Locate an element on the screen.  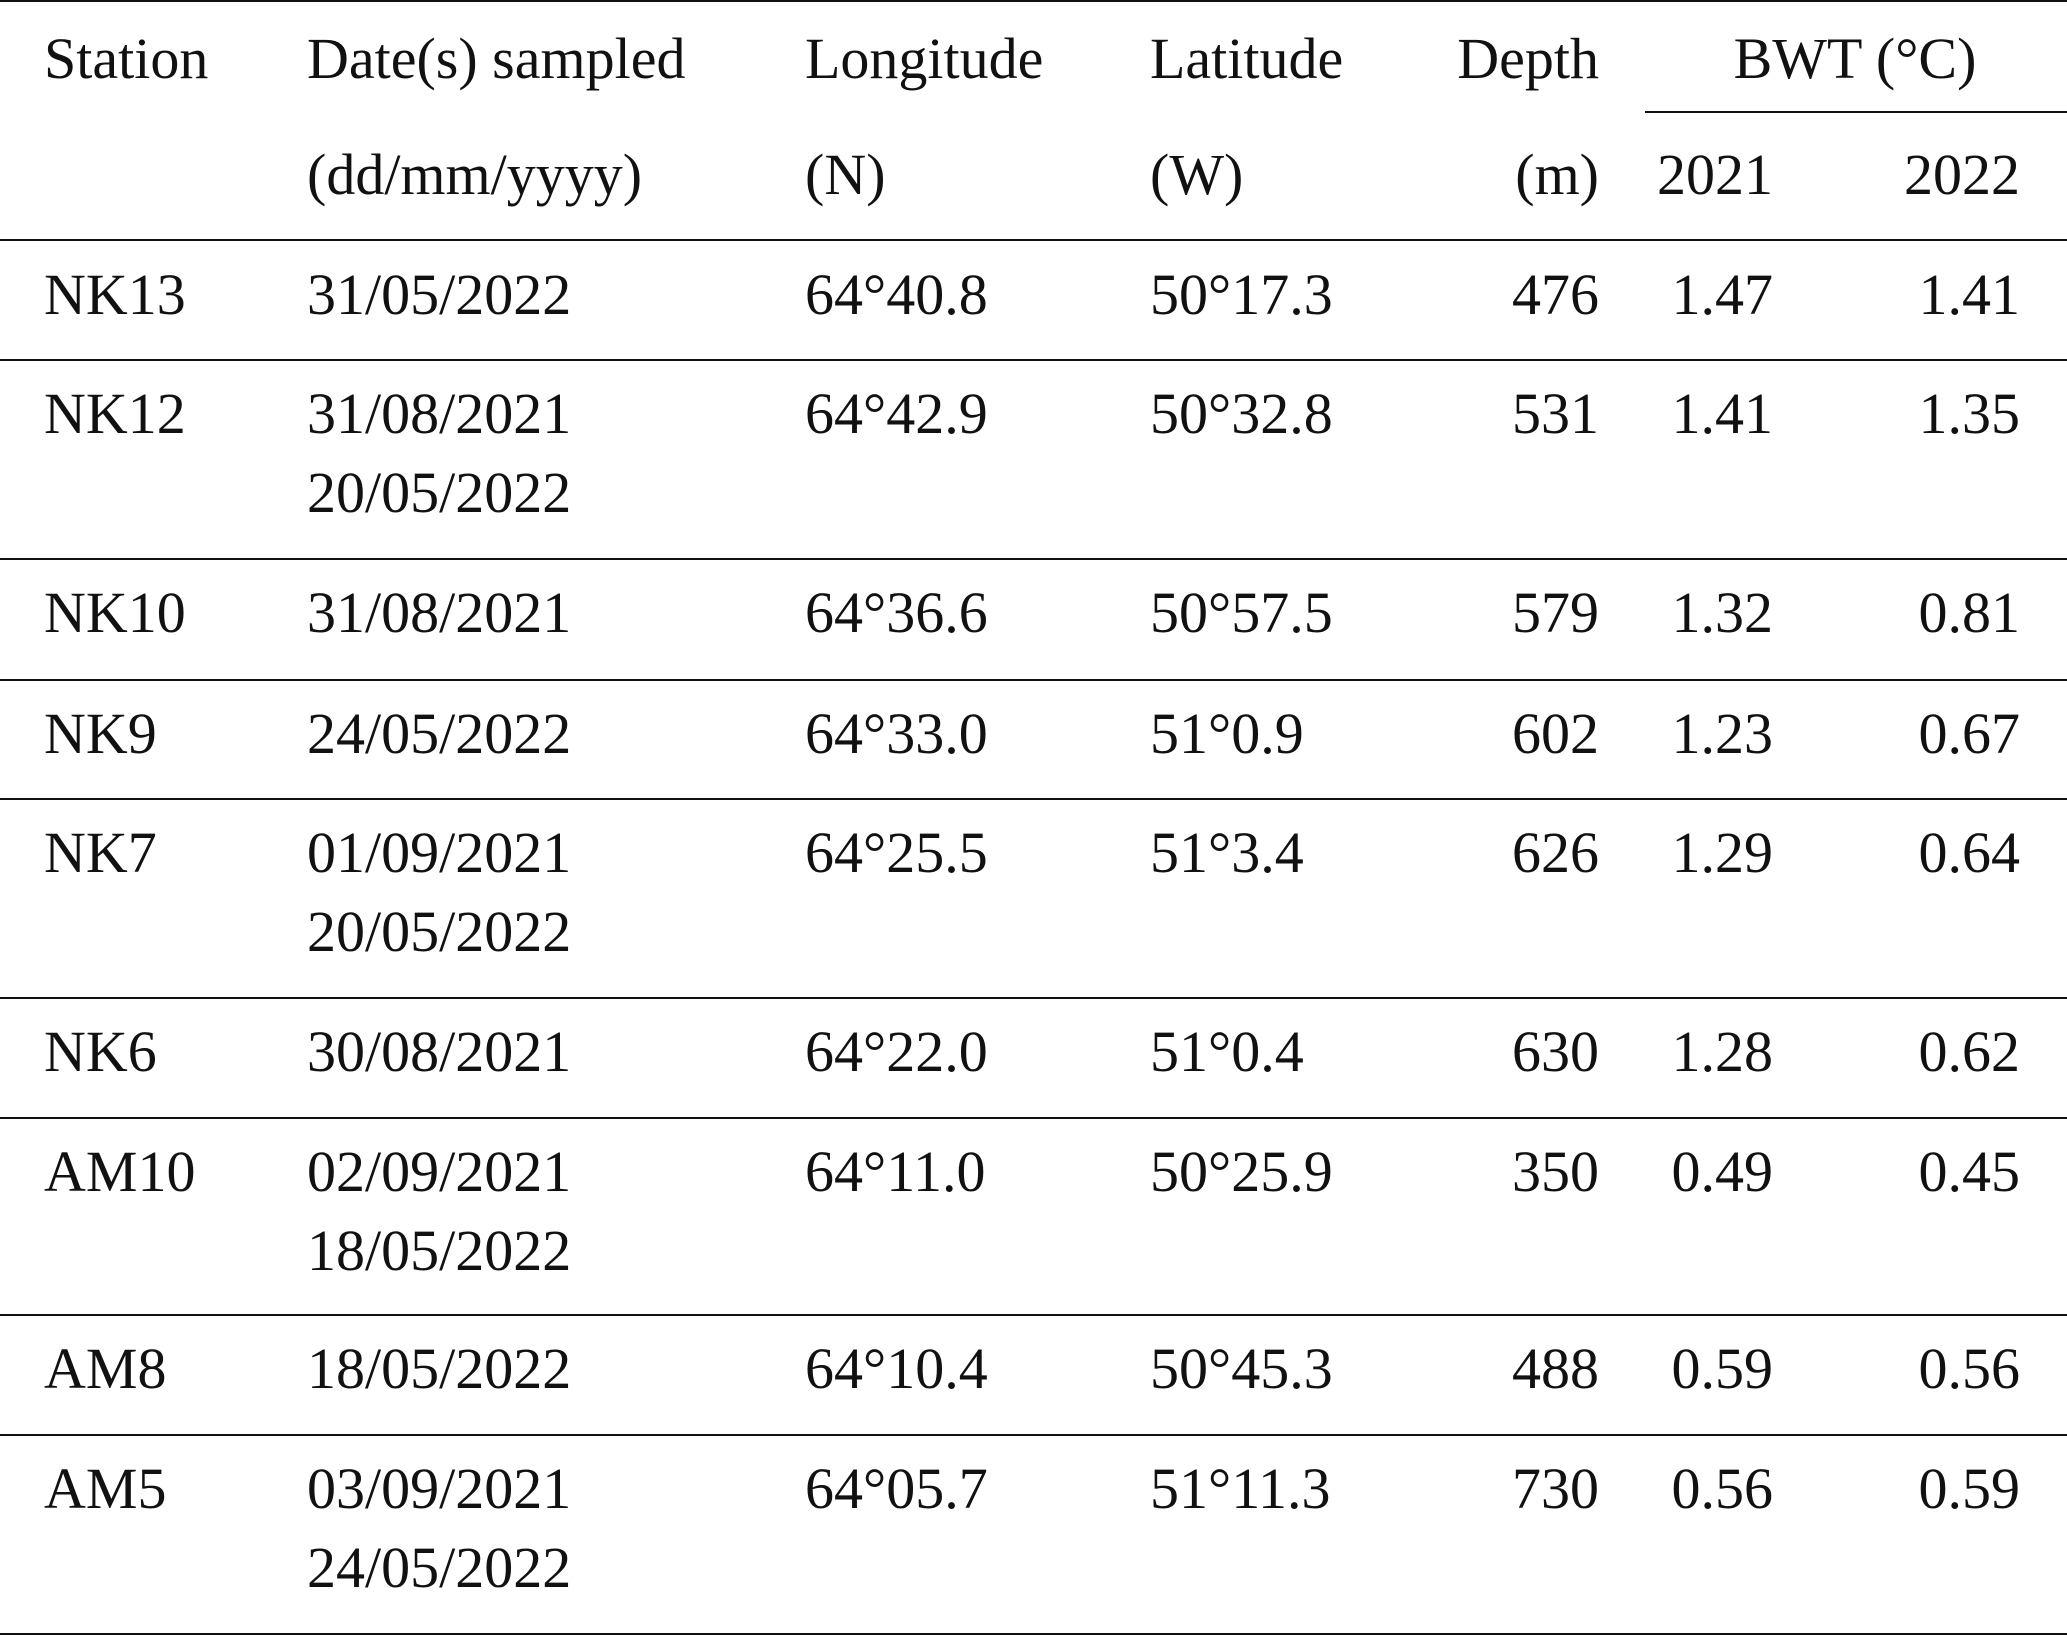
cell: 531 is located at coordinates (1555, 413).